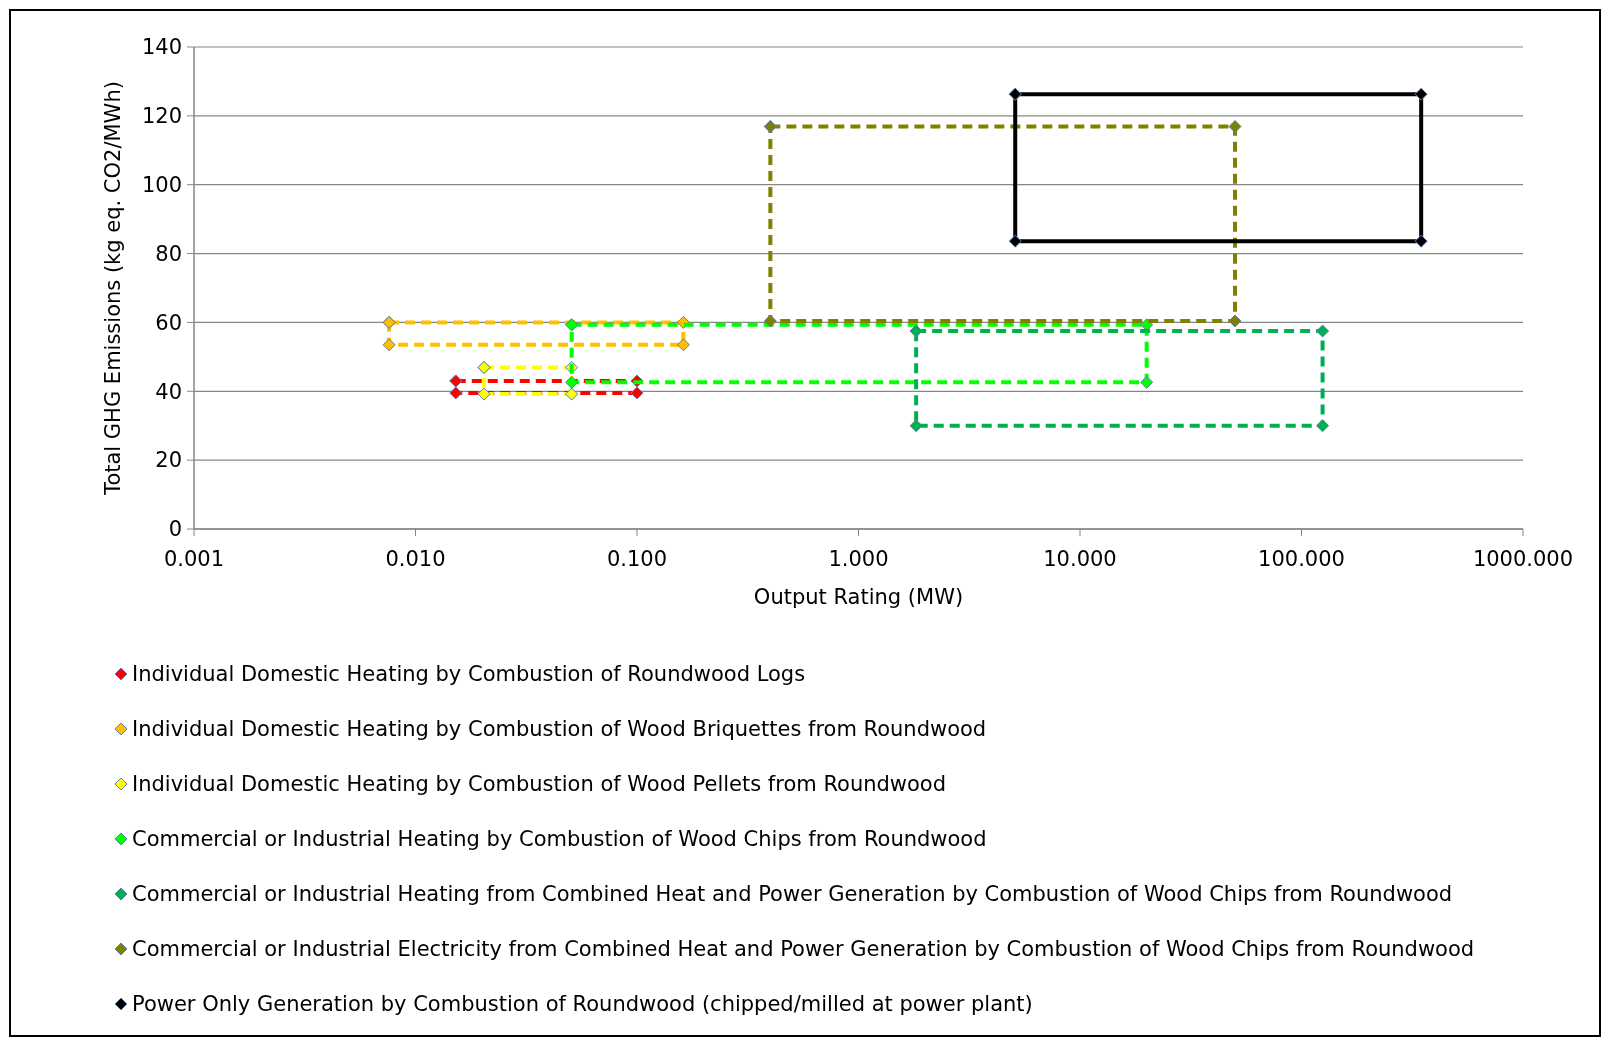 The height and width of the screenshot is (1046, 1610). What do you see at coordinates (194, 559) in the screenshot?
I see `x-tick-label: 0.001` at bounding box center [194, 559].